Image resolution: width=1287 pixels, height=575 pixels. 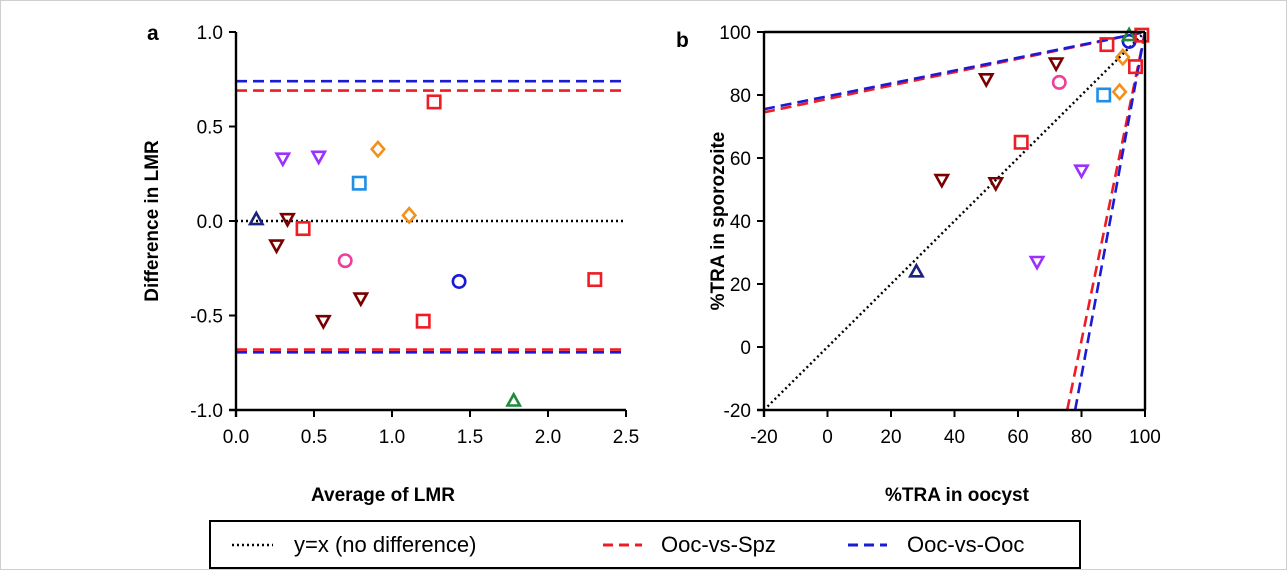 What do you see at coordinates (957, 495) in the screenshot?
I see `panel-b-x-axis-title: %TRA in oocyst` at bounding box center [957, 495].